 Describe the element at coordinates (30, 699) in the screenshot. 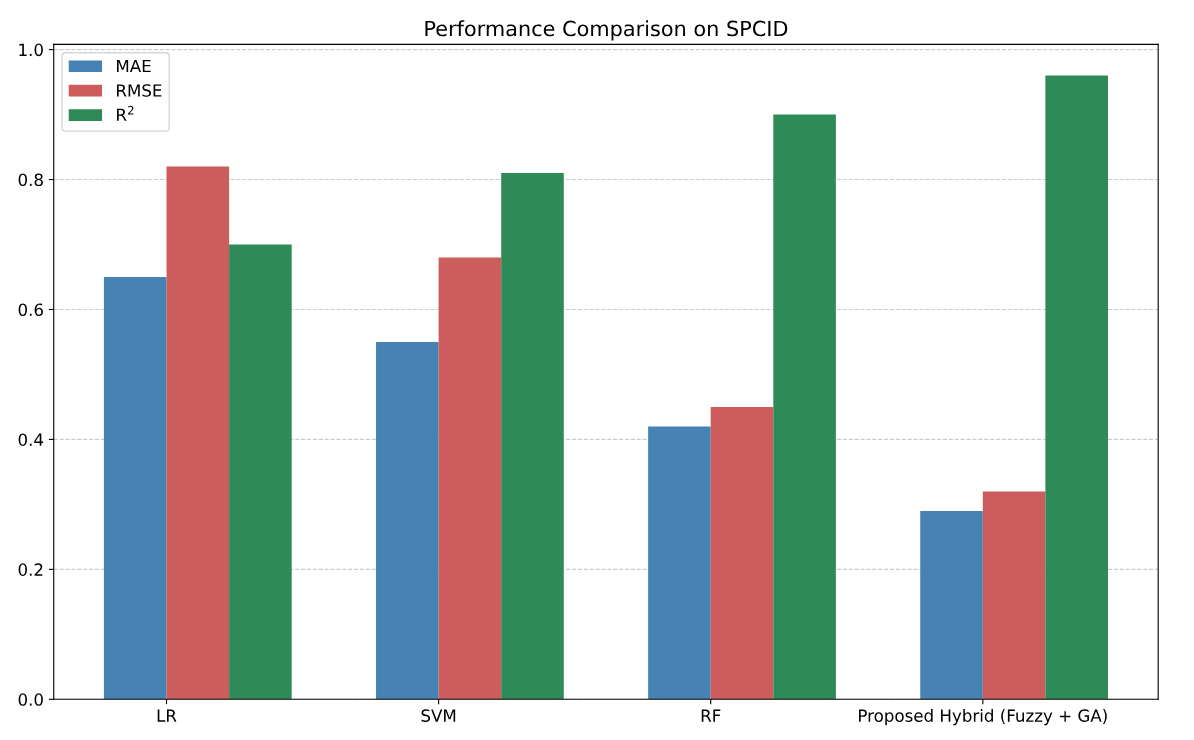

I see `y-tick-label: 0.0` at that location.